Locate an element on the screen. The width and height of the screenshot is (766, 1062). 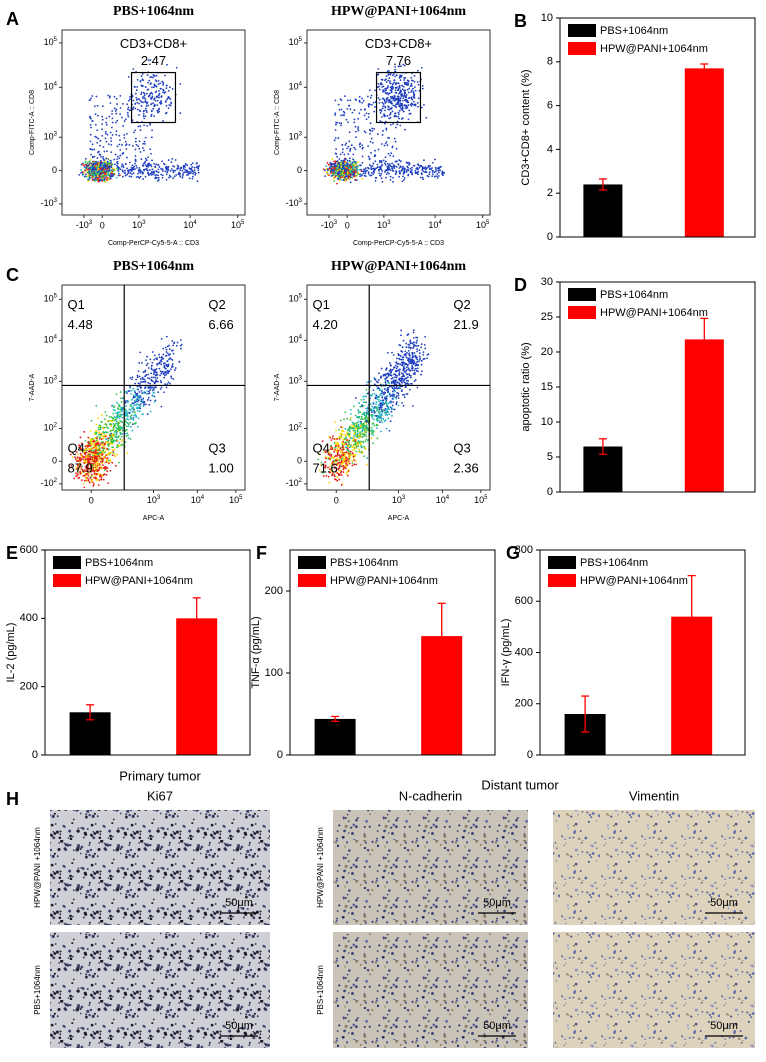
tick-exp: 3 is located at coordinates (336, 223).